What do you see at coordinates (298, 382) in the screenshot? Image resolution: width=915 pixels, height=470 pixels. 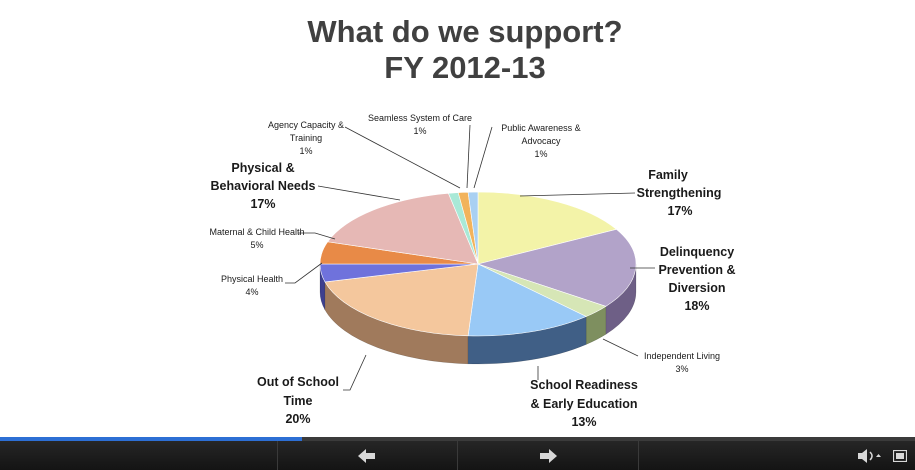 I see `svg-text: Out of School` at bounding box center [298, 382].